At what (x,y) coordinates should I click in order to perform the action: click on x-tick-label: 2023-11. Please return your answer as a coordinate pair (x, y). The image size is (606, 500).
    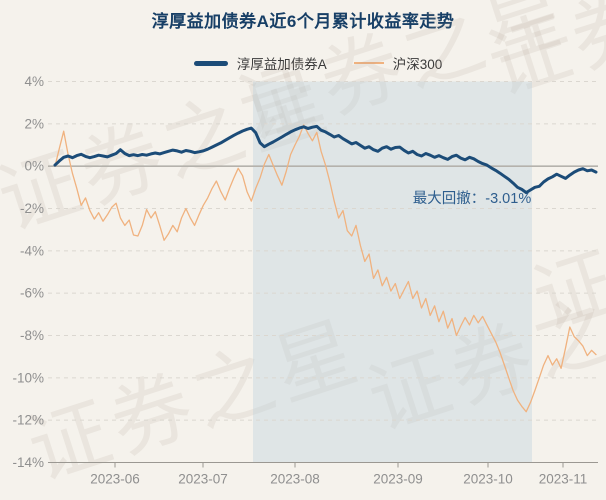
    Looking at the image, I should click on (563, 479).